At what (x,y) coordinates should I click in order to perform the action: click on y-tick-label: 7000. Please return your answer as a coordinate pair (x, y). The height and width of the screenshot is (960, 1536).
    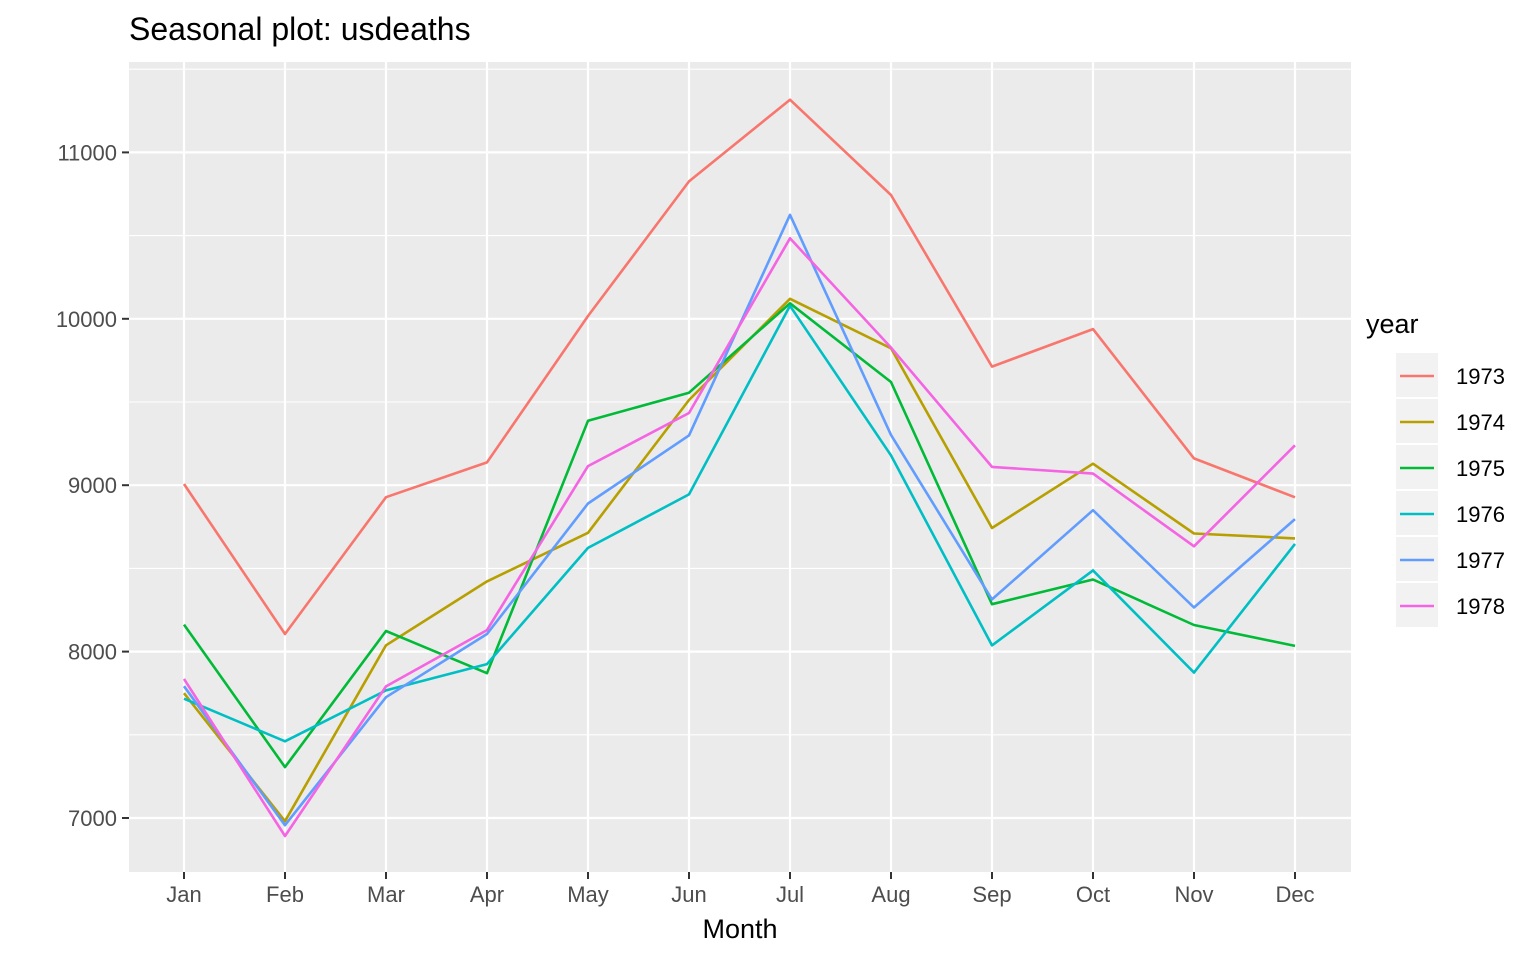
    Looking at the image, I should click on (92, 818).